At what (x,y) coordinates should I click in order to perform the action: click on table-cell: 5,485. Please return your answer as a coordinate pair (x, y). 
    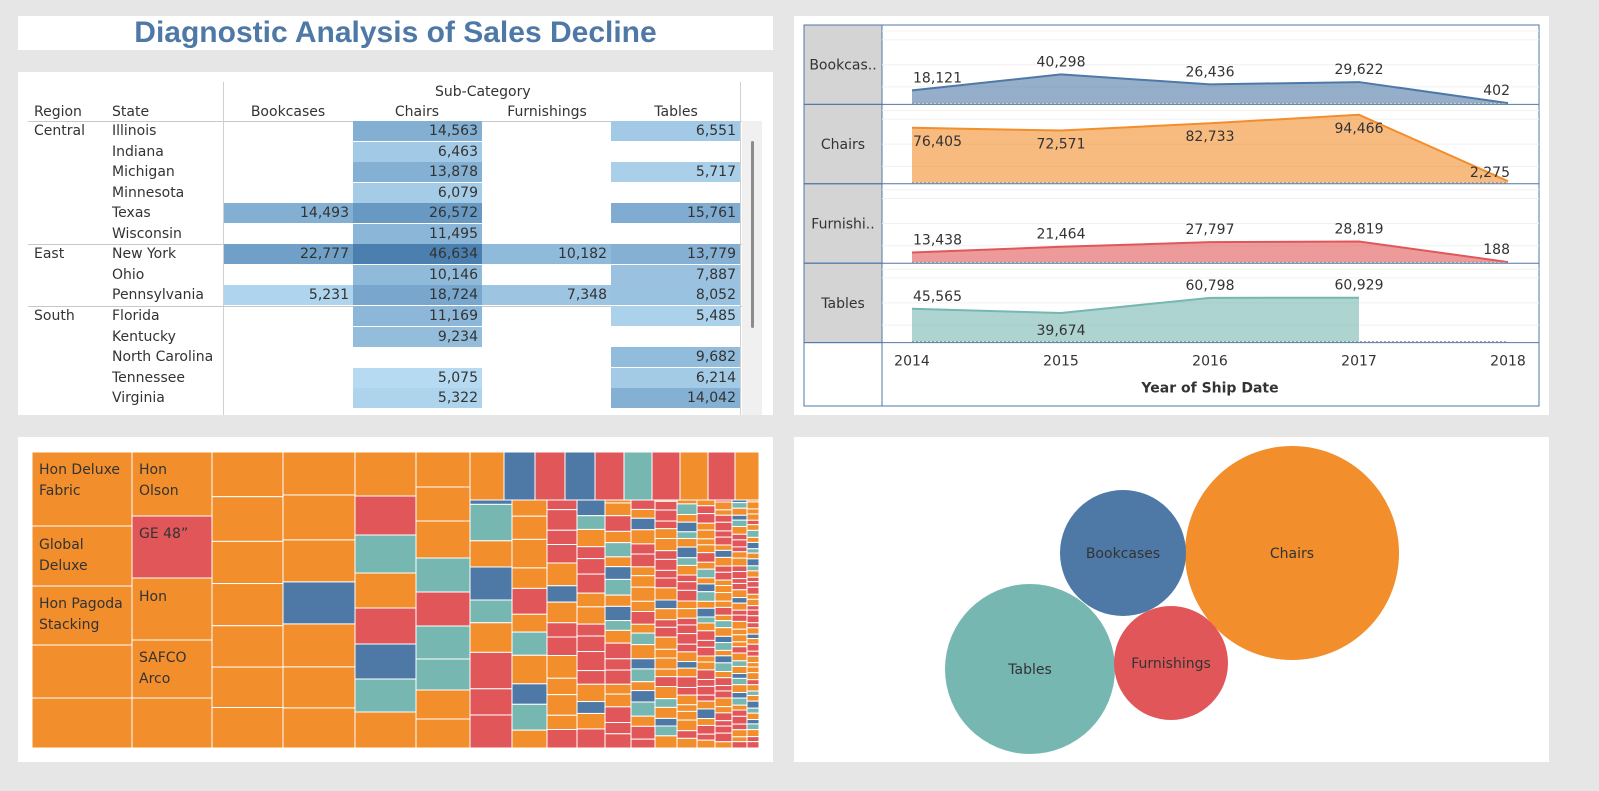
    Looking at the image, I should click on (675, 315).